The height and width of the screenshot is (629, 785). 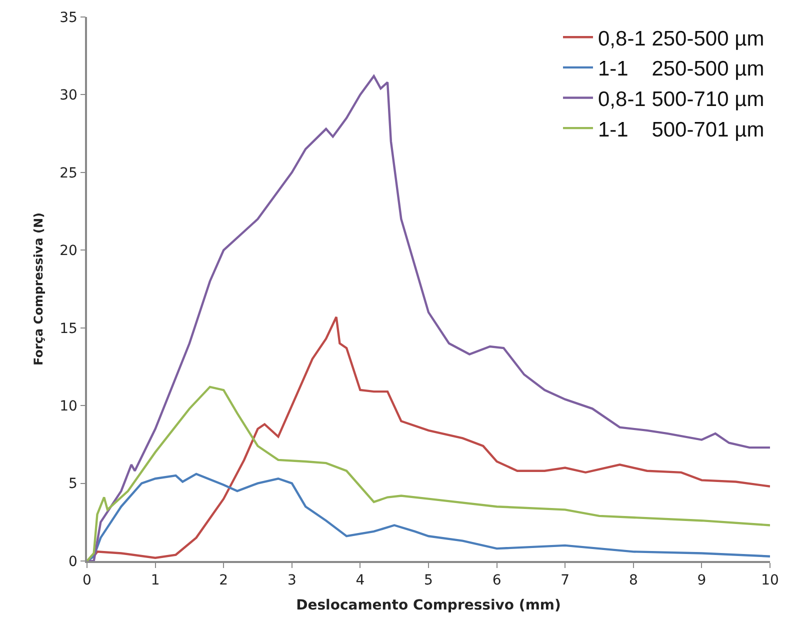 I want to click on y-tick-label: 30, so click(x=69, y=96).